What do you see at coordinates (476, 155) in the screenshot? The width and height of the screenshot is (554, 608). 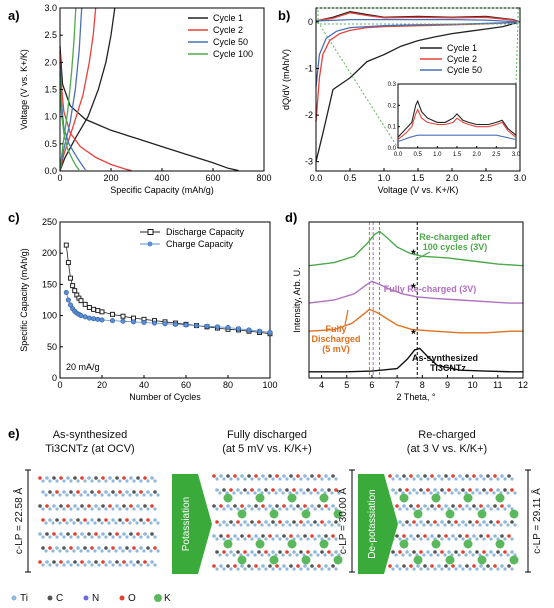 I see `inset-xtick-label: 2.0` at bounding box center [476, 155].